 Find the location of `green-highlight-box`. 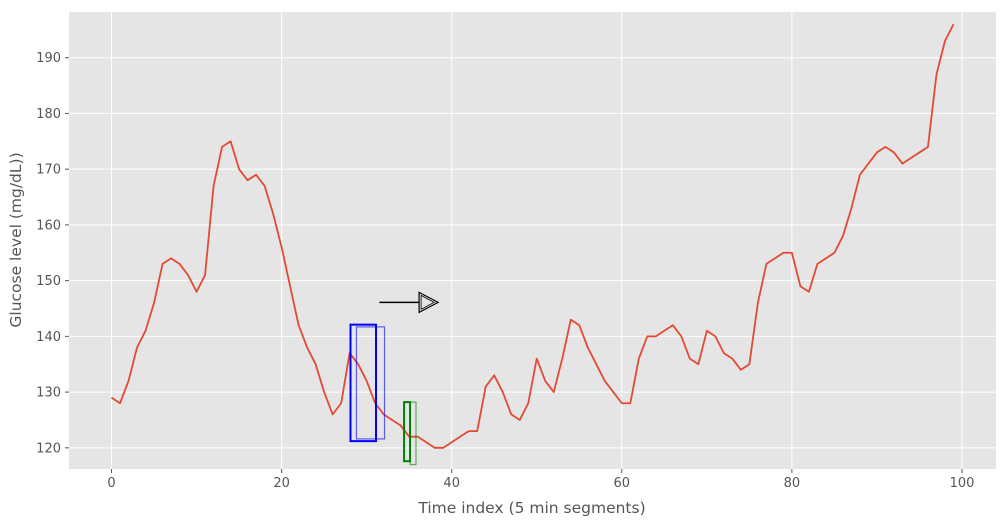

green-highlight-box is located at coordinates (413, 433).